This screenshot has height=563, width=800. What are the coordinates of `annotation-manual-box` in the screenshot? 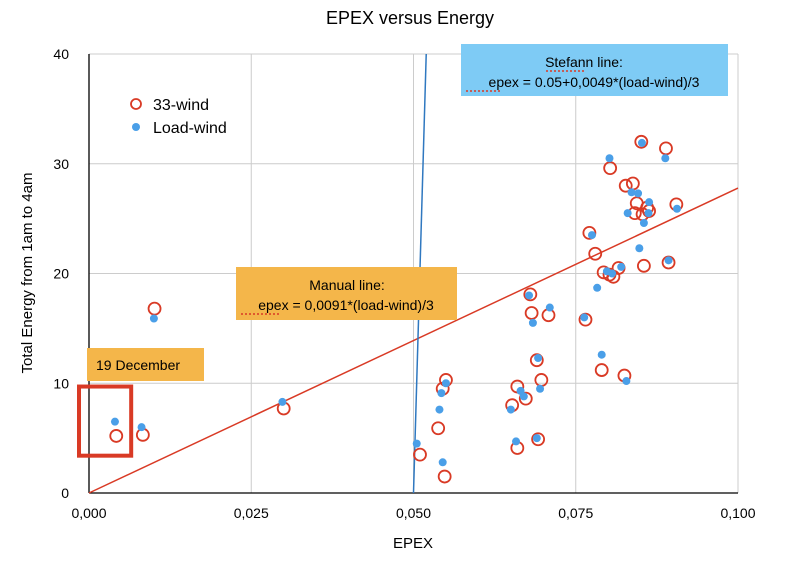 It's located at (346, 293).